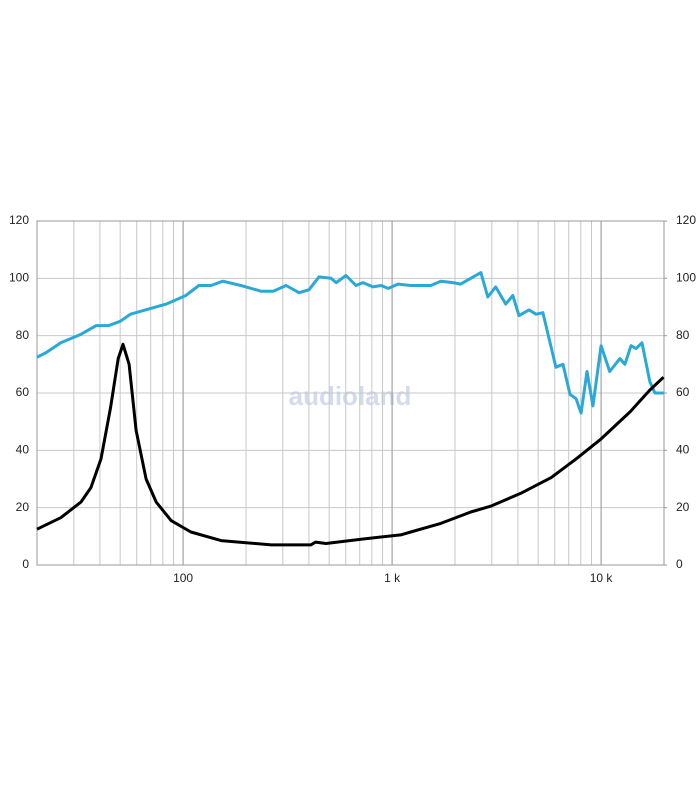 This screenshot has height=805, width=700. I want to click on y2-tick-label: 120, so click(686, 220).